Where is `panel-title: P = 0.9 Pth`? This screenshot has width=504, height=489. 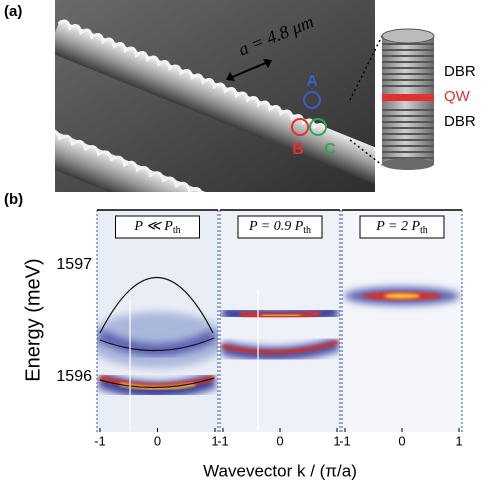
panel-title: P = 0.9 Pth is located at coordinates (279, 227).